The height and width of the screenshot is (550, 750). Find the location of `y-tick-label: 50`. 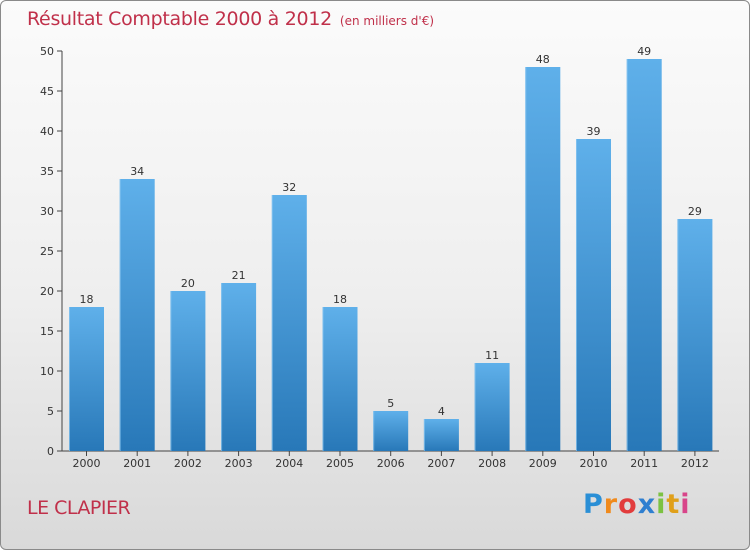

y-tick-label: 50 is located at coordinates (47, 51).